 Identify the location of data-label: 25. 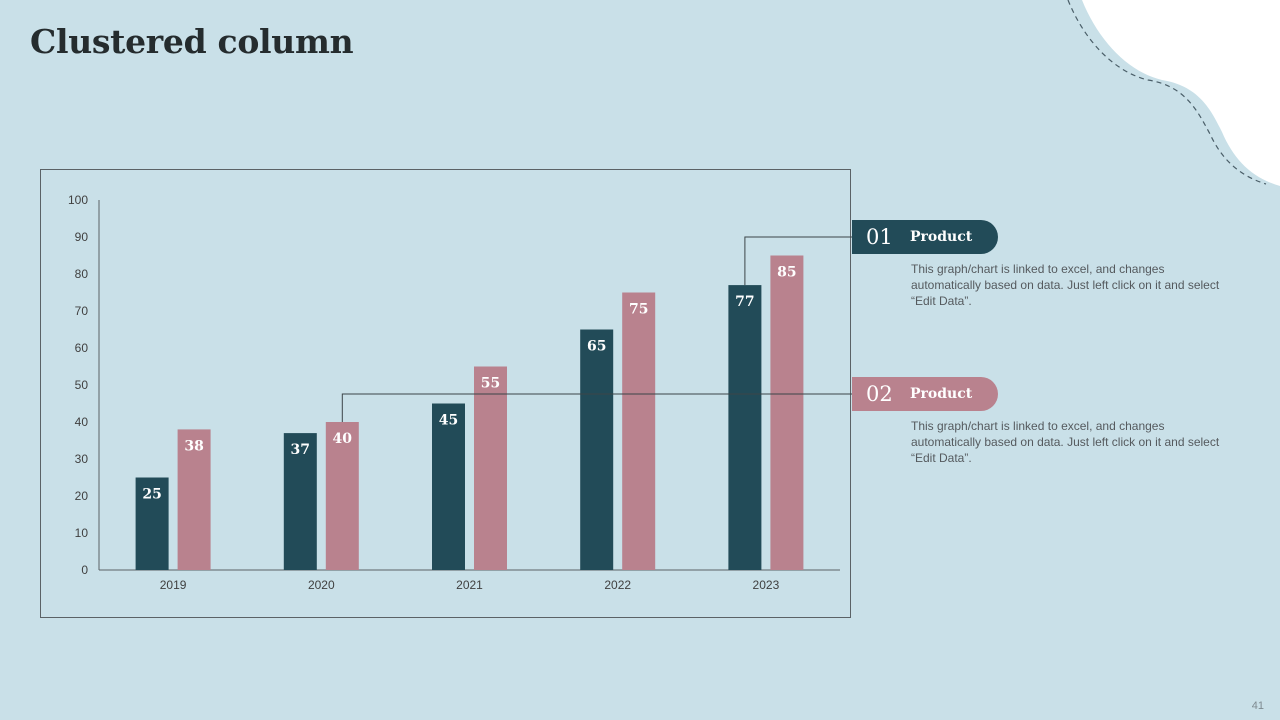
(151, 495).